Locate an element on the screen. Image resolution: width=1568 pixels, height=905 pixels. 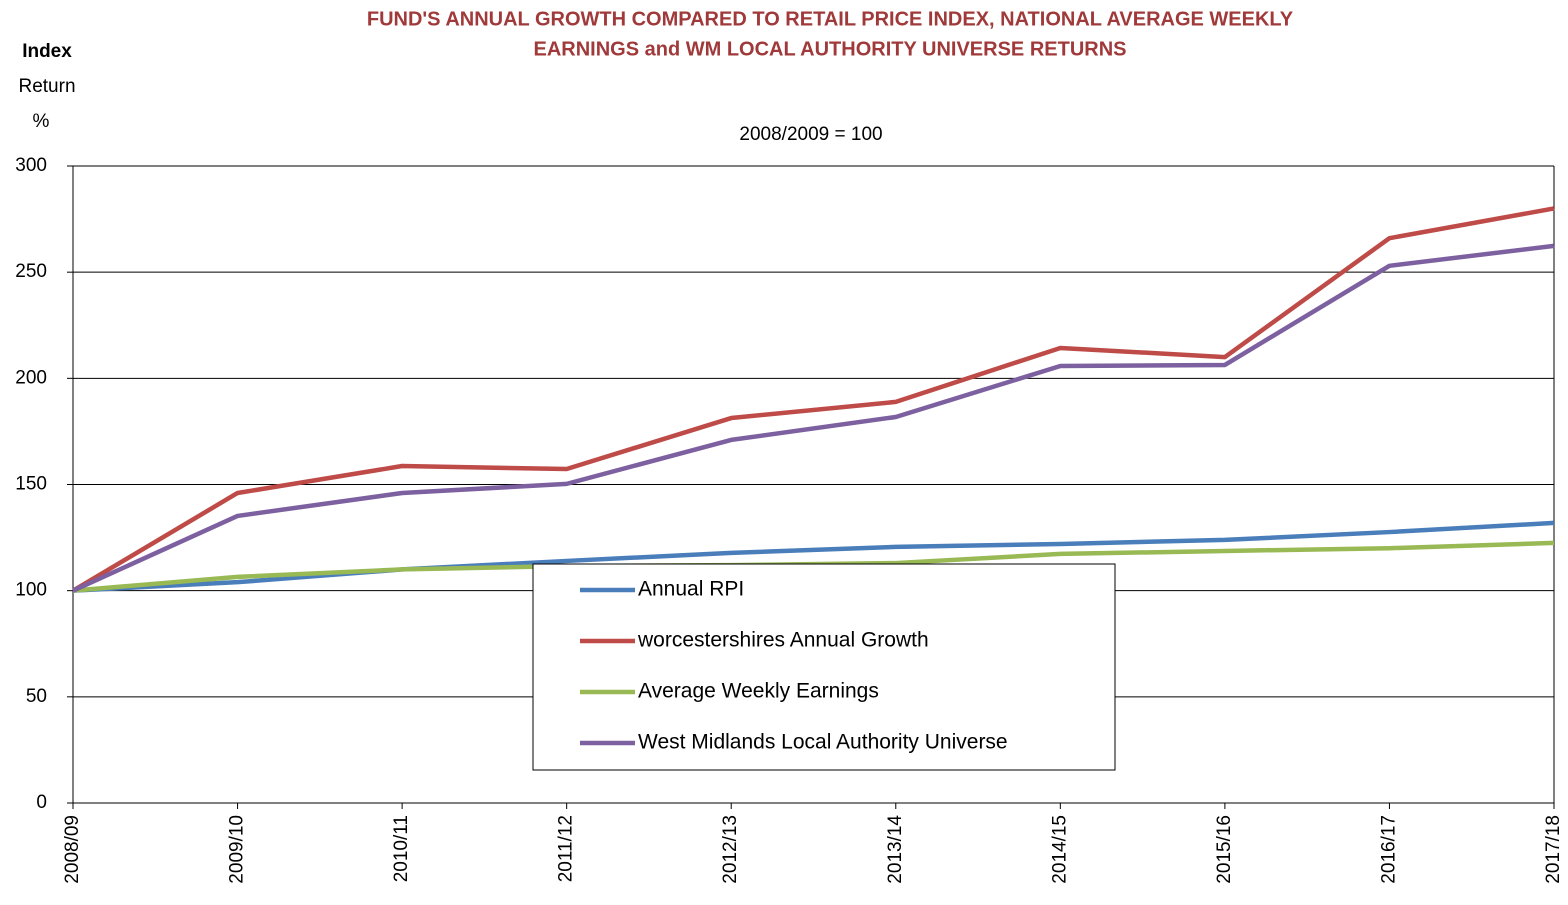
y-tick-label: 200 is located at coordinates (31, 377).